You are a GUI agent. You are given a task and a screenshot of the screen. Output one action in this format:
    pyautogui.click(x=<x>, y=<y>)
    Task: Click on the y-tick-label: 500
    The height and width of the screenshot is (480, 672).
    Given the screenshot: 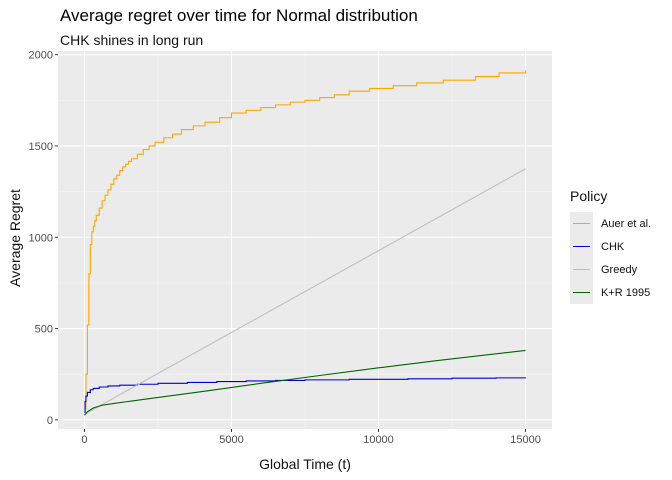 What is the action you would take?
    pyautogui.click(x=44, y=330)
    